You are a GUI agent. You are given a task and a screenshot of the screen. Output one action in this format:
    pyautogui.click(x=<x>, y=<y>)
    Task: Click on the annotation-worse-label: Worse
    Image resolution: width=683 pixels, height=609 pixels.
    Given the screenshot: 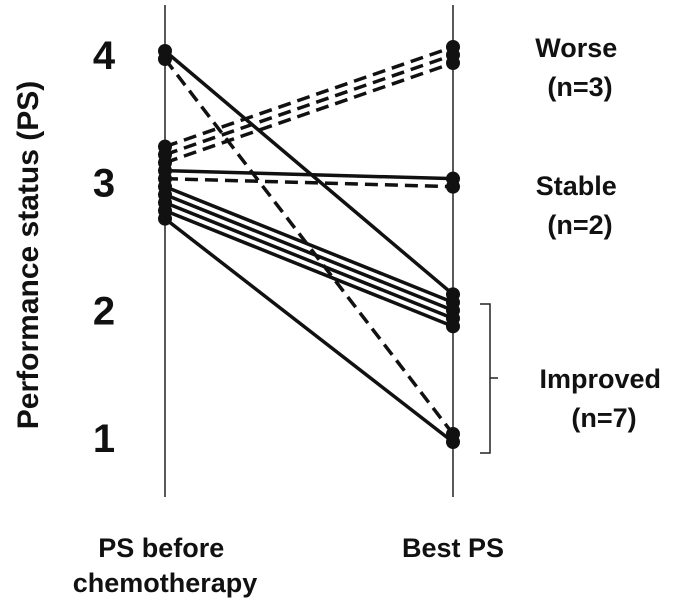 What is the action you would take?
    pyautogui.click(x=576, y=48)
    